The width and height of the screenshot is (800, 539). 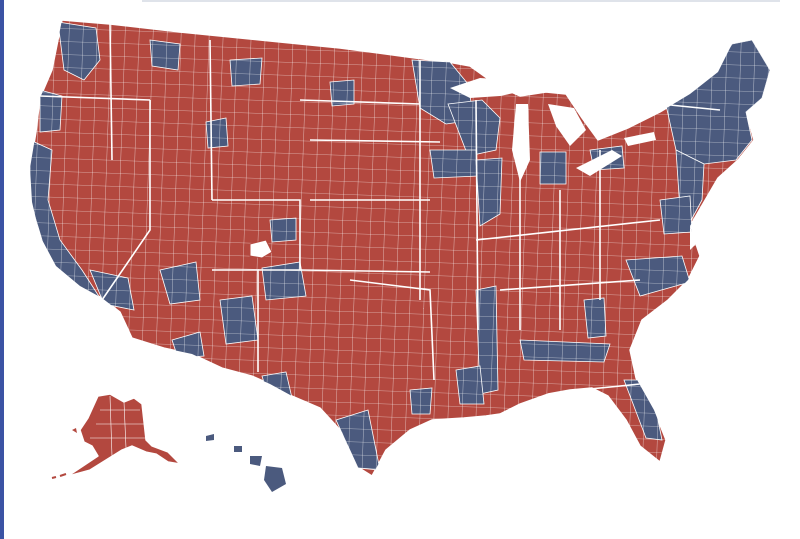 What do you see at coordinates (256, 461) in the screenshot?
I see `hawaii-maui` at bounding box center [256, 461].